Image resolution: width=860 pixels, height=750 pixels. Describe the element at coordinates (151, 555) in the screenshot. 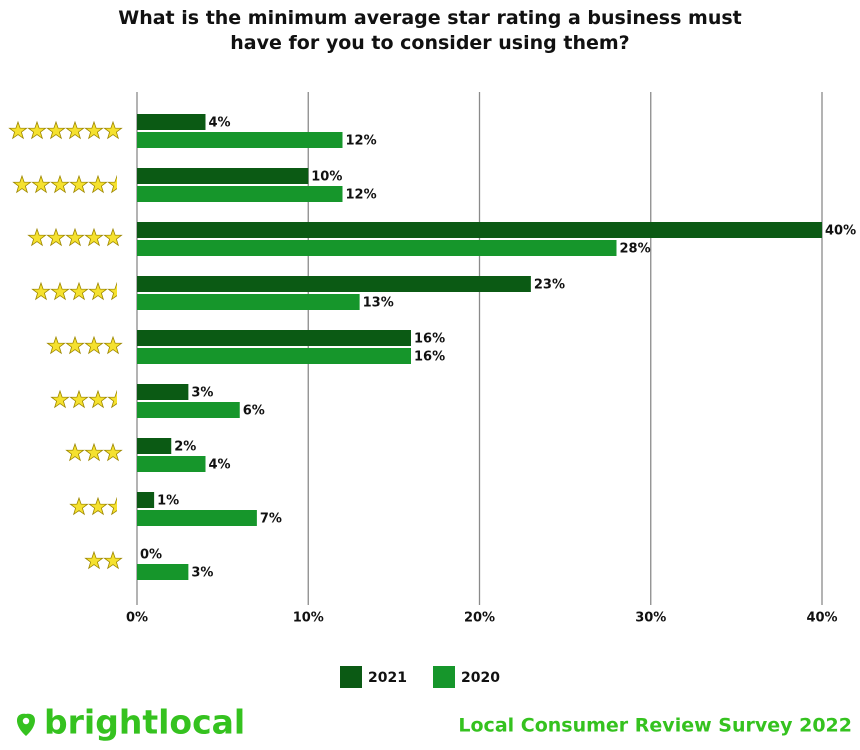

I see `data-label: 0%` at that location.